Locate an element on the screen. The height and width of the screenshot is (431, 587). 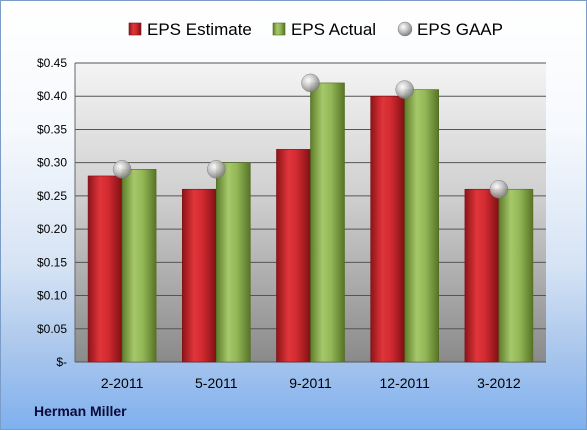
y-tick-label: $- is located at coordinates (61, 362).